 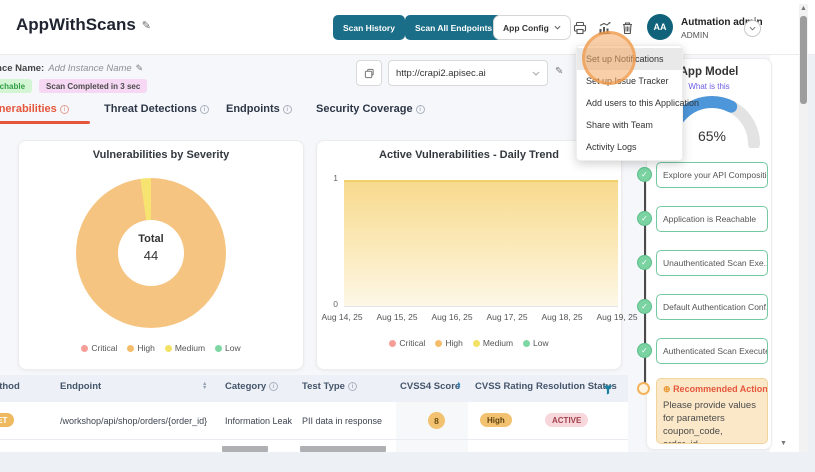 What do you see at coordinates (252, 386) in the screenshot?
I see `col-category: Category i` at bounding box center [252, 386].